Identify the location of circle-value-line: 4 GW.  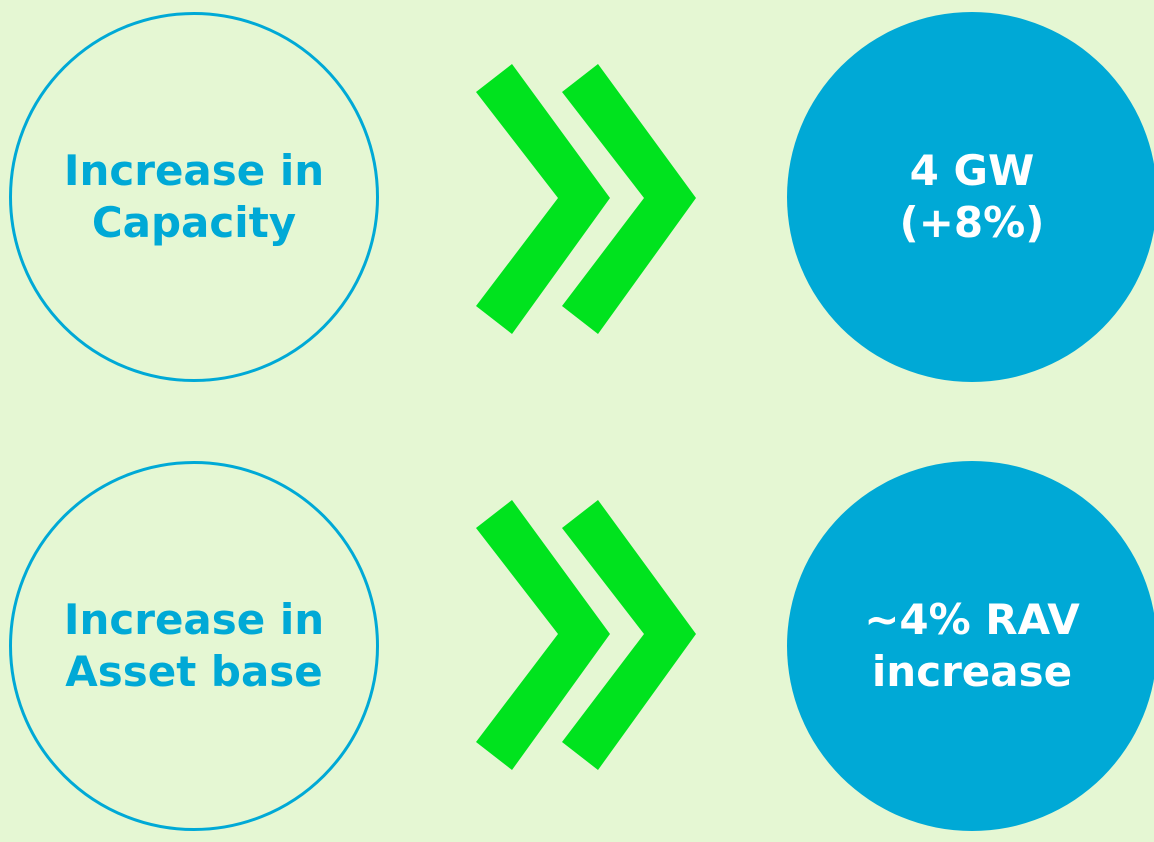
(972, 170).